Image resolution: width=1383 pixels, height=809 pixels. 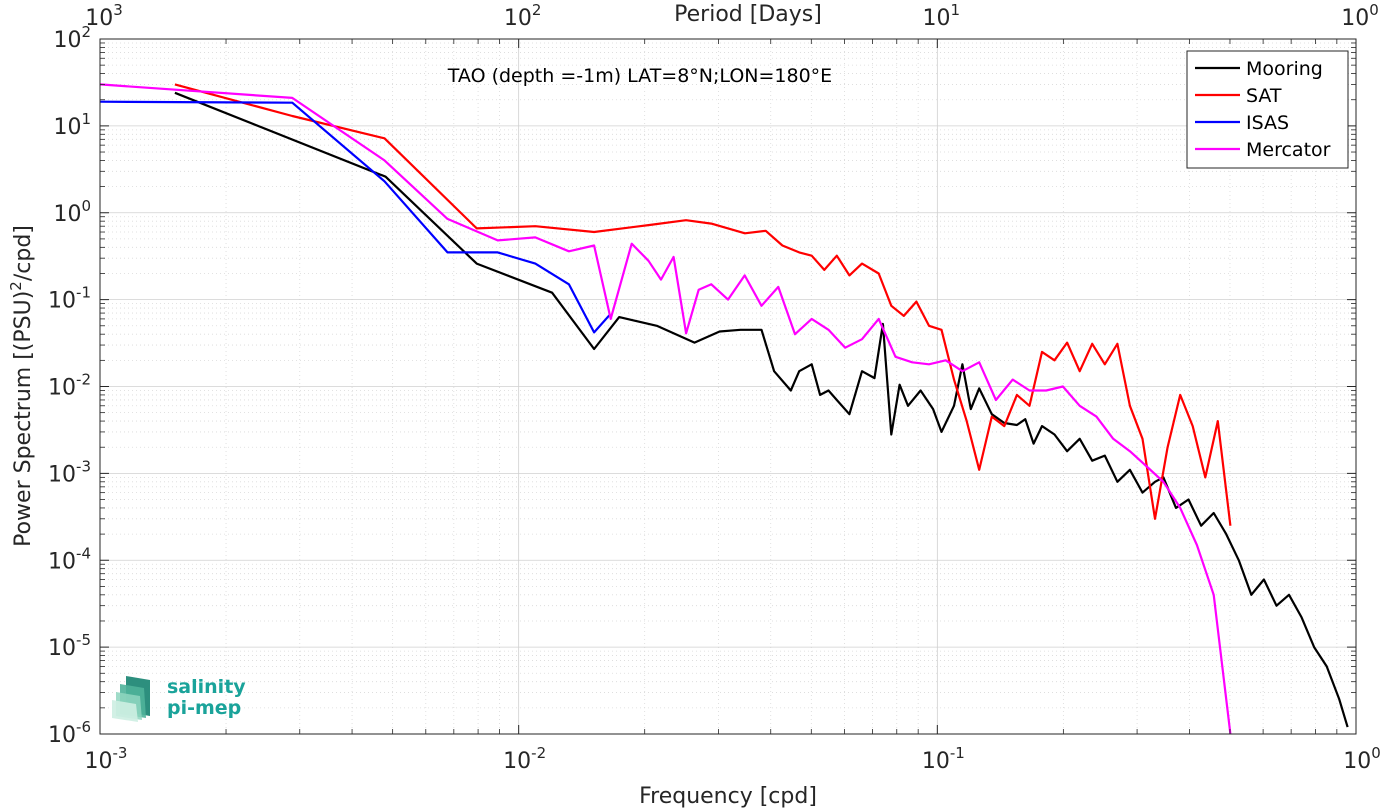 I want to click on top-x-tick-label: 10³, so click(x=104, y=16).